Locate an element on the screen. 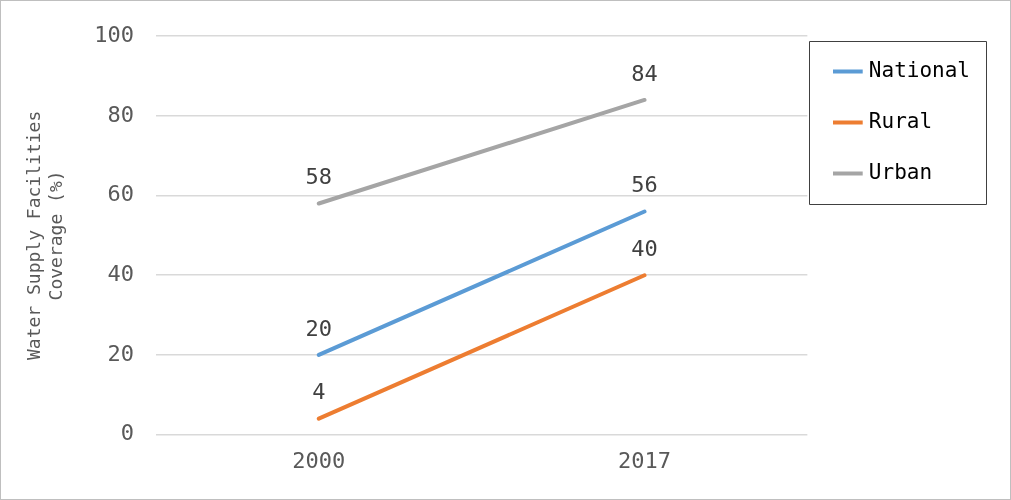  data-label: 4 is located at coordinates (319, 392).